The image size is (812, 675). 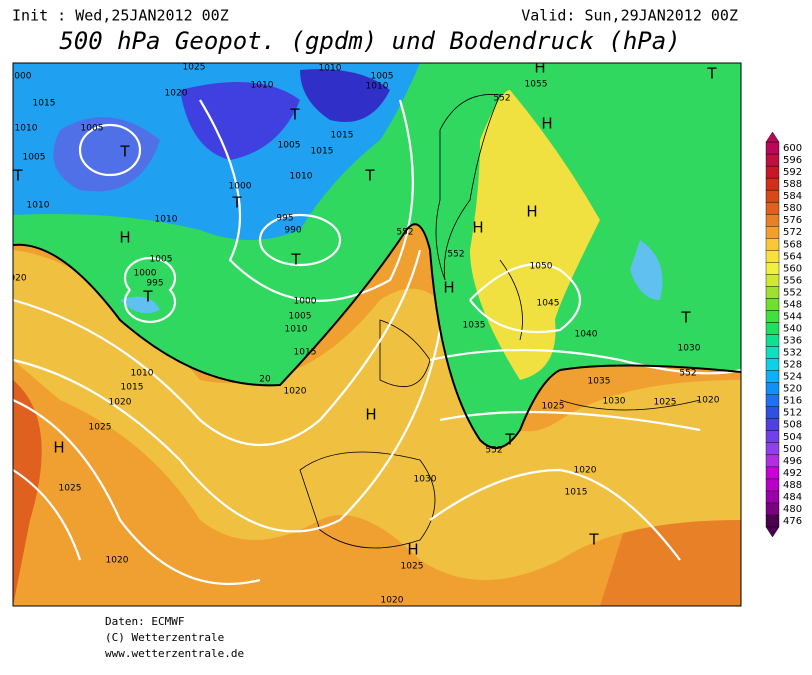 I want to click on colorbar-end, so click(x=772, y=532).